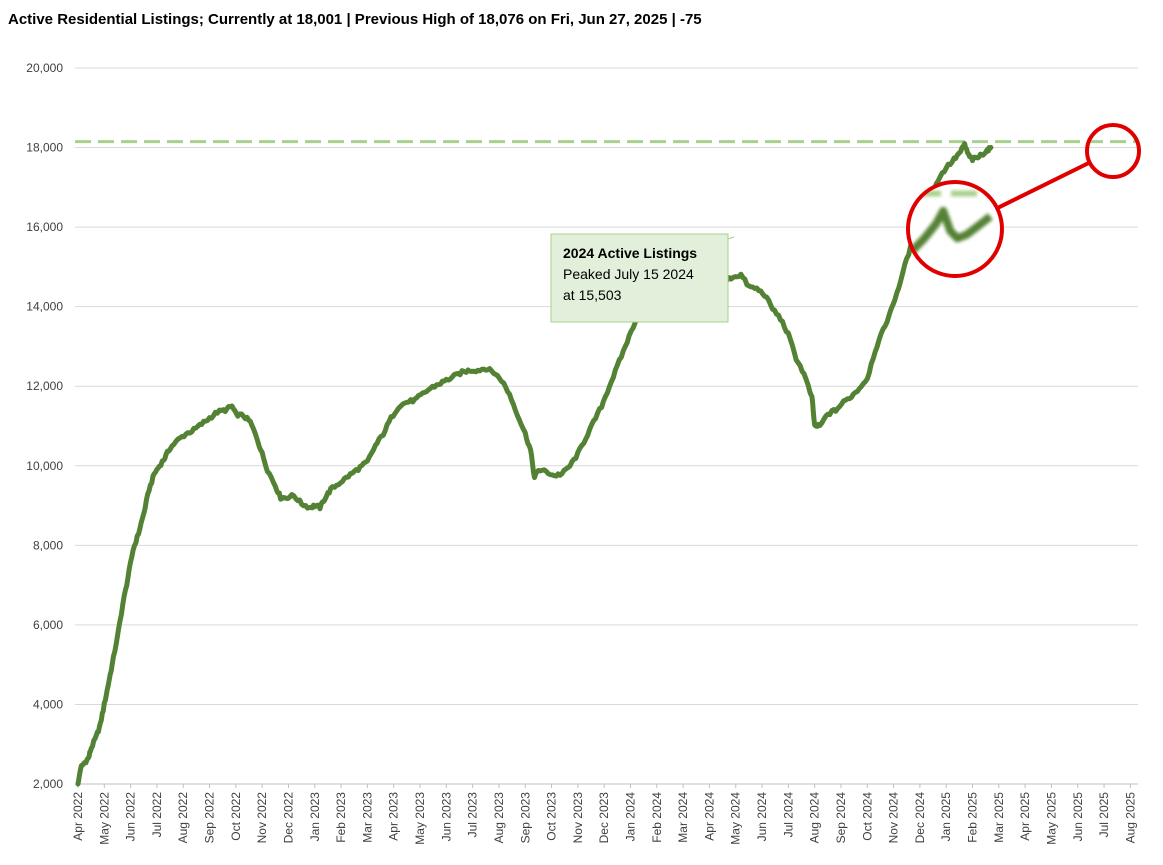 This screenshot has width=1163, height=865. I want to click on x-tick-label: Sep 2024, so click(841, 818).